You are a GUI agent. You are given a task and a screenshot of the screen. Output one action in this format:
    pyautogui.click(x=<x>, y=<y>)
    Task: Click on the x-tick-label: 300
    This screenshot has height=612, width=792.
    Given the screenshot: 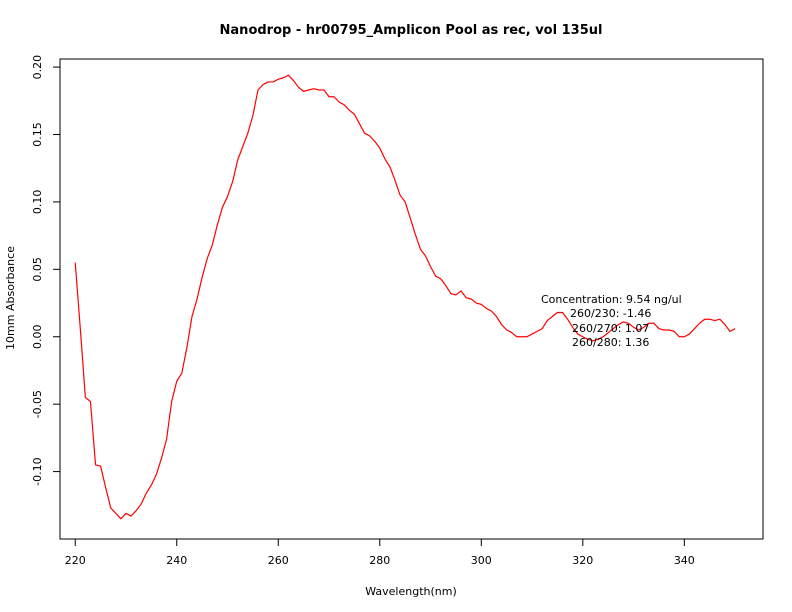 What is the action you would take?
    pyautogui.click(x=481, y=560)
    